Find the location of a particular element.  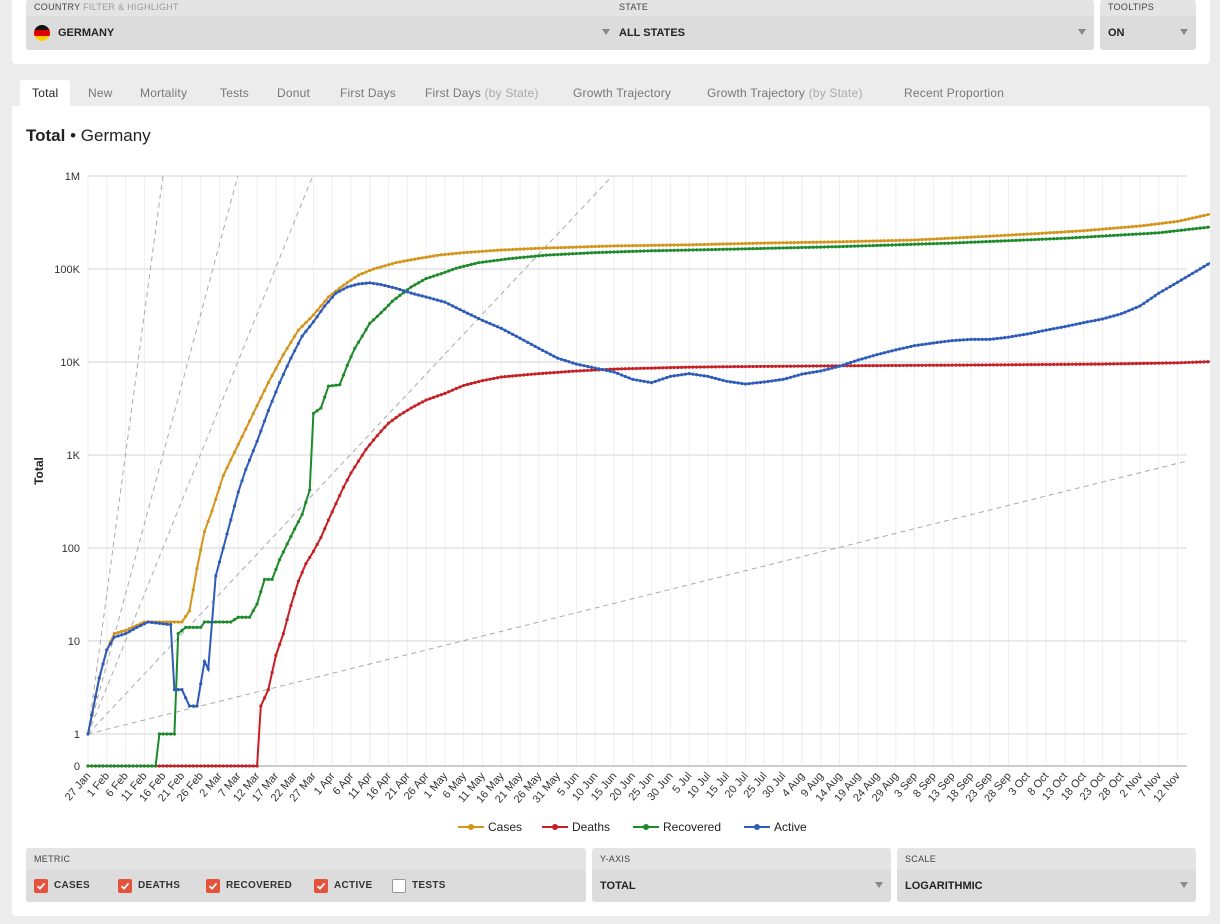

tab-tests: Tests is located at coordinates (234, 93).